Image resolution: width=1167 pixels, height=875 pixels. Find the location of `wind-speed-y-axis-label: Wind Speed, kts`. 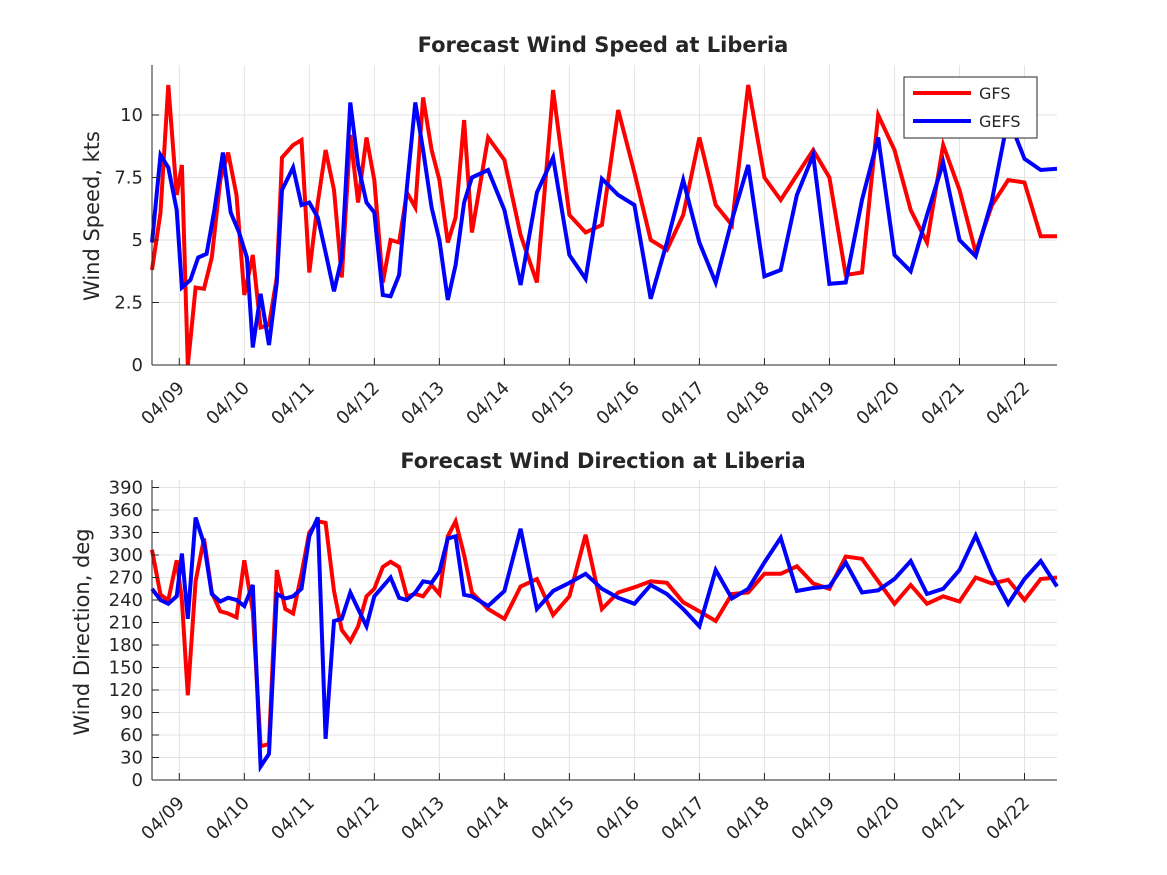

wind-speed-y-axis-label: Wind Speed, kts is located at coordinates (92, 216).